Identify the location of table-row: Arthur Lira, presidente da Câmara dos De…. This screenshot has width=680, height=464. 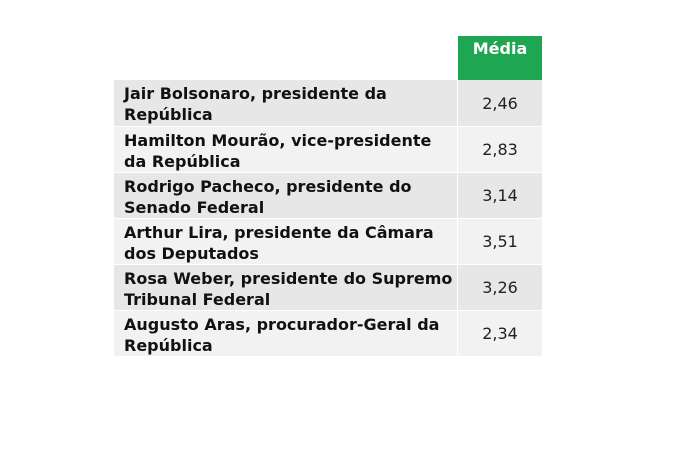
(328, 241).